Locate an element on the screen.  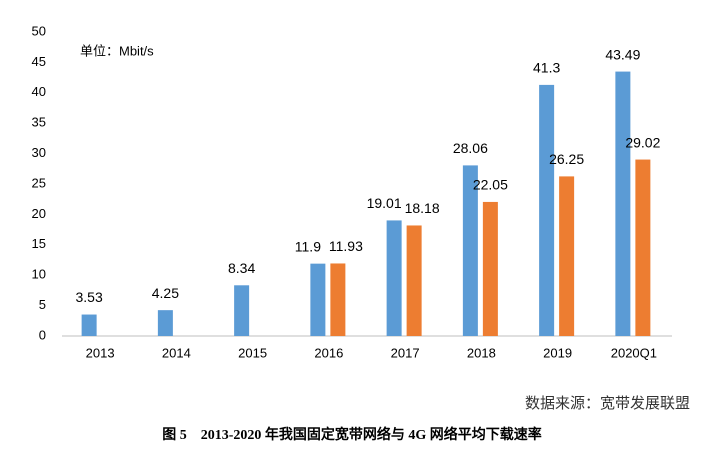
value-label: 22.05 is located at coordinates (490, 185).